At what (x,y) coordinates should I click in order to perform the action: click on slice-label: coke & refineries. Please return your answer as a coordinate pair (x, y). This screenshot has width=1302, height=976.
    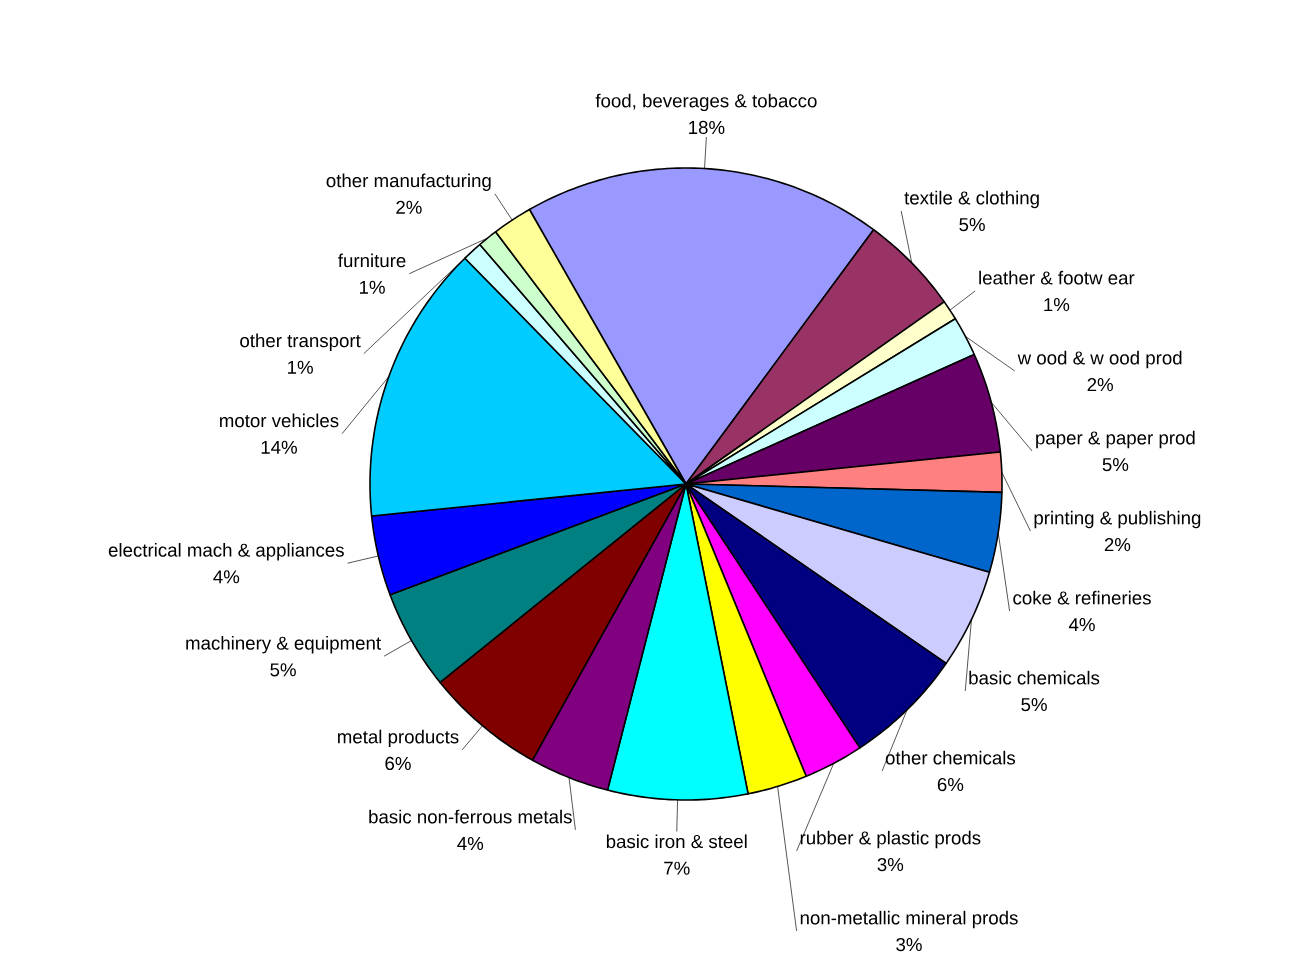
    Looking at the image, I should click on (1082, 597).